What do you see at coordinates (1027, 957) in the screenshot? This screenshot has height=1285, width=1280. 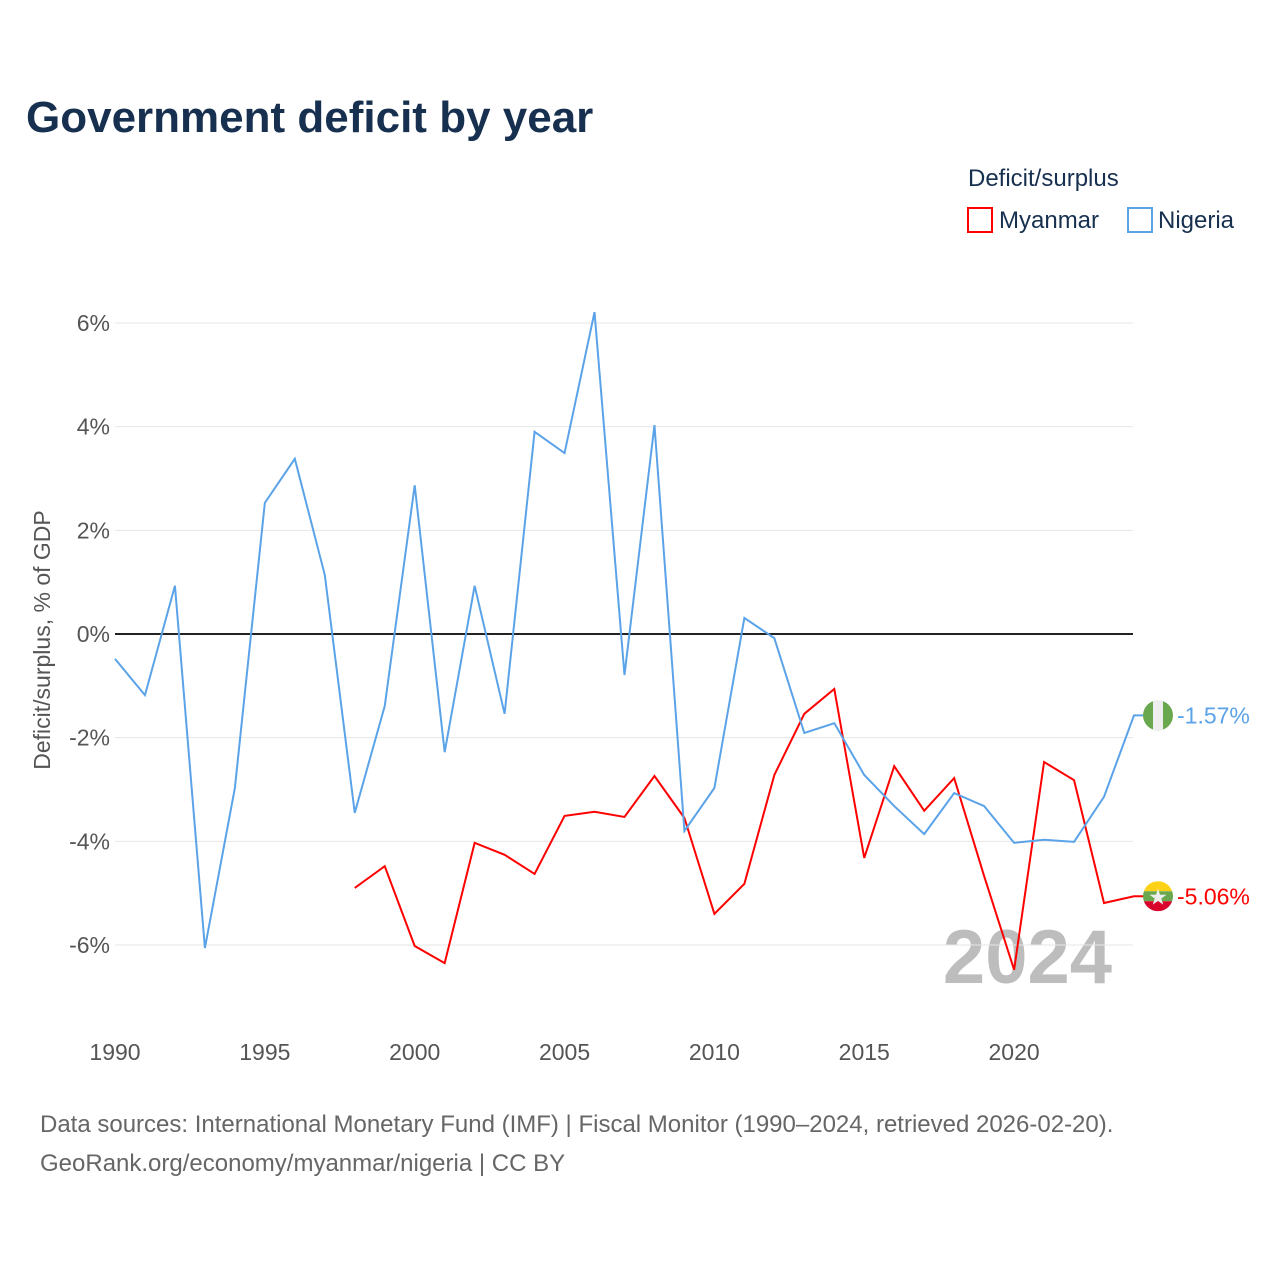 I see `year-watermark: 2024` at bounding box center [1027, 957].